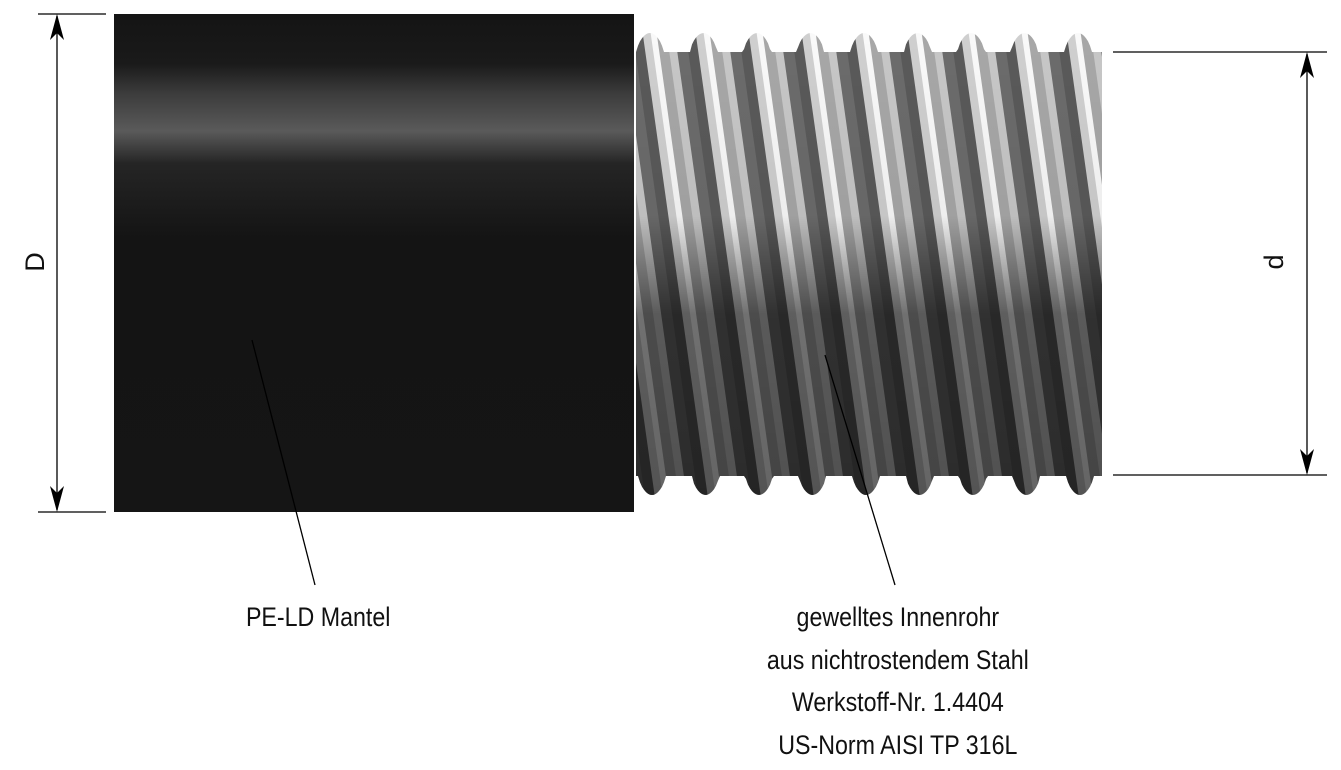 This screenshot has width=1341, height=770. I want to click on inner-pipe-label-line: gewelltes Innenrohr, so click(898, 617).